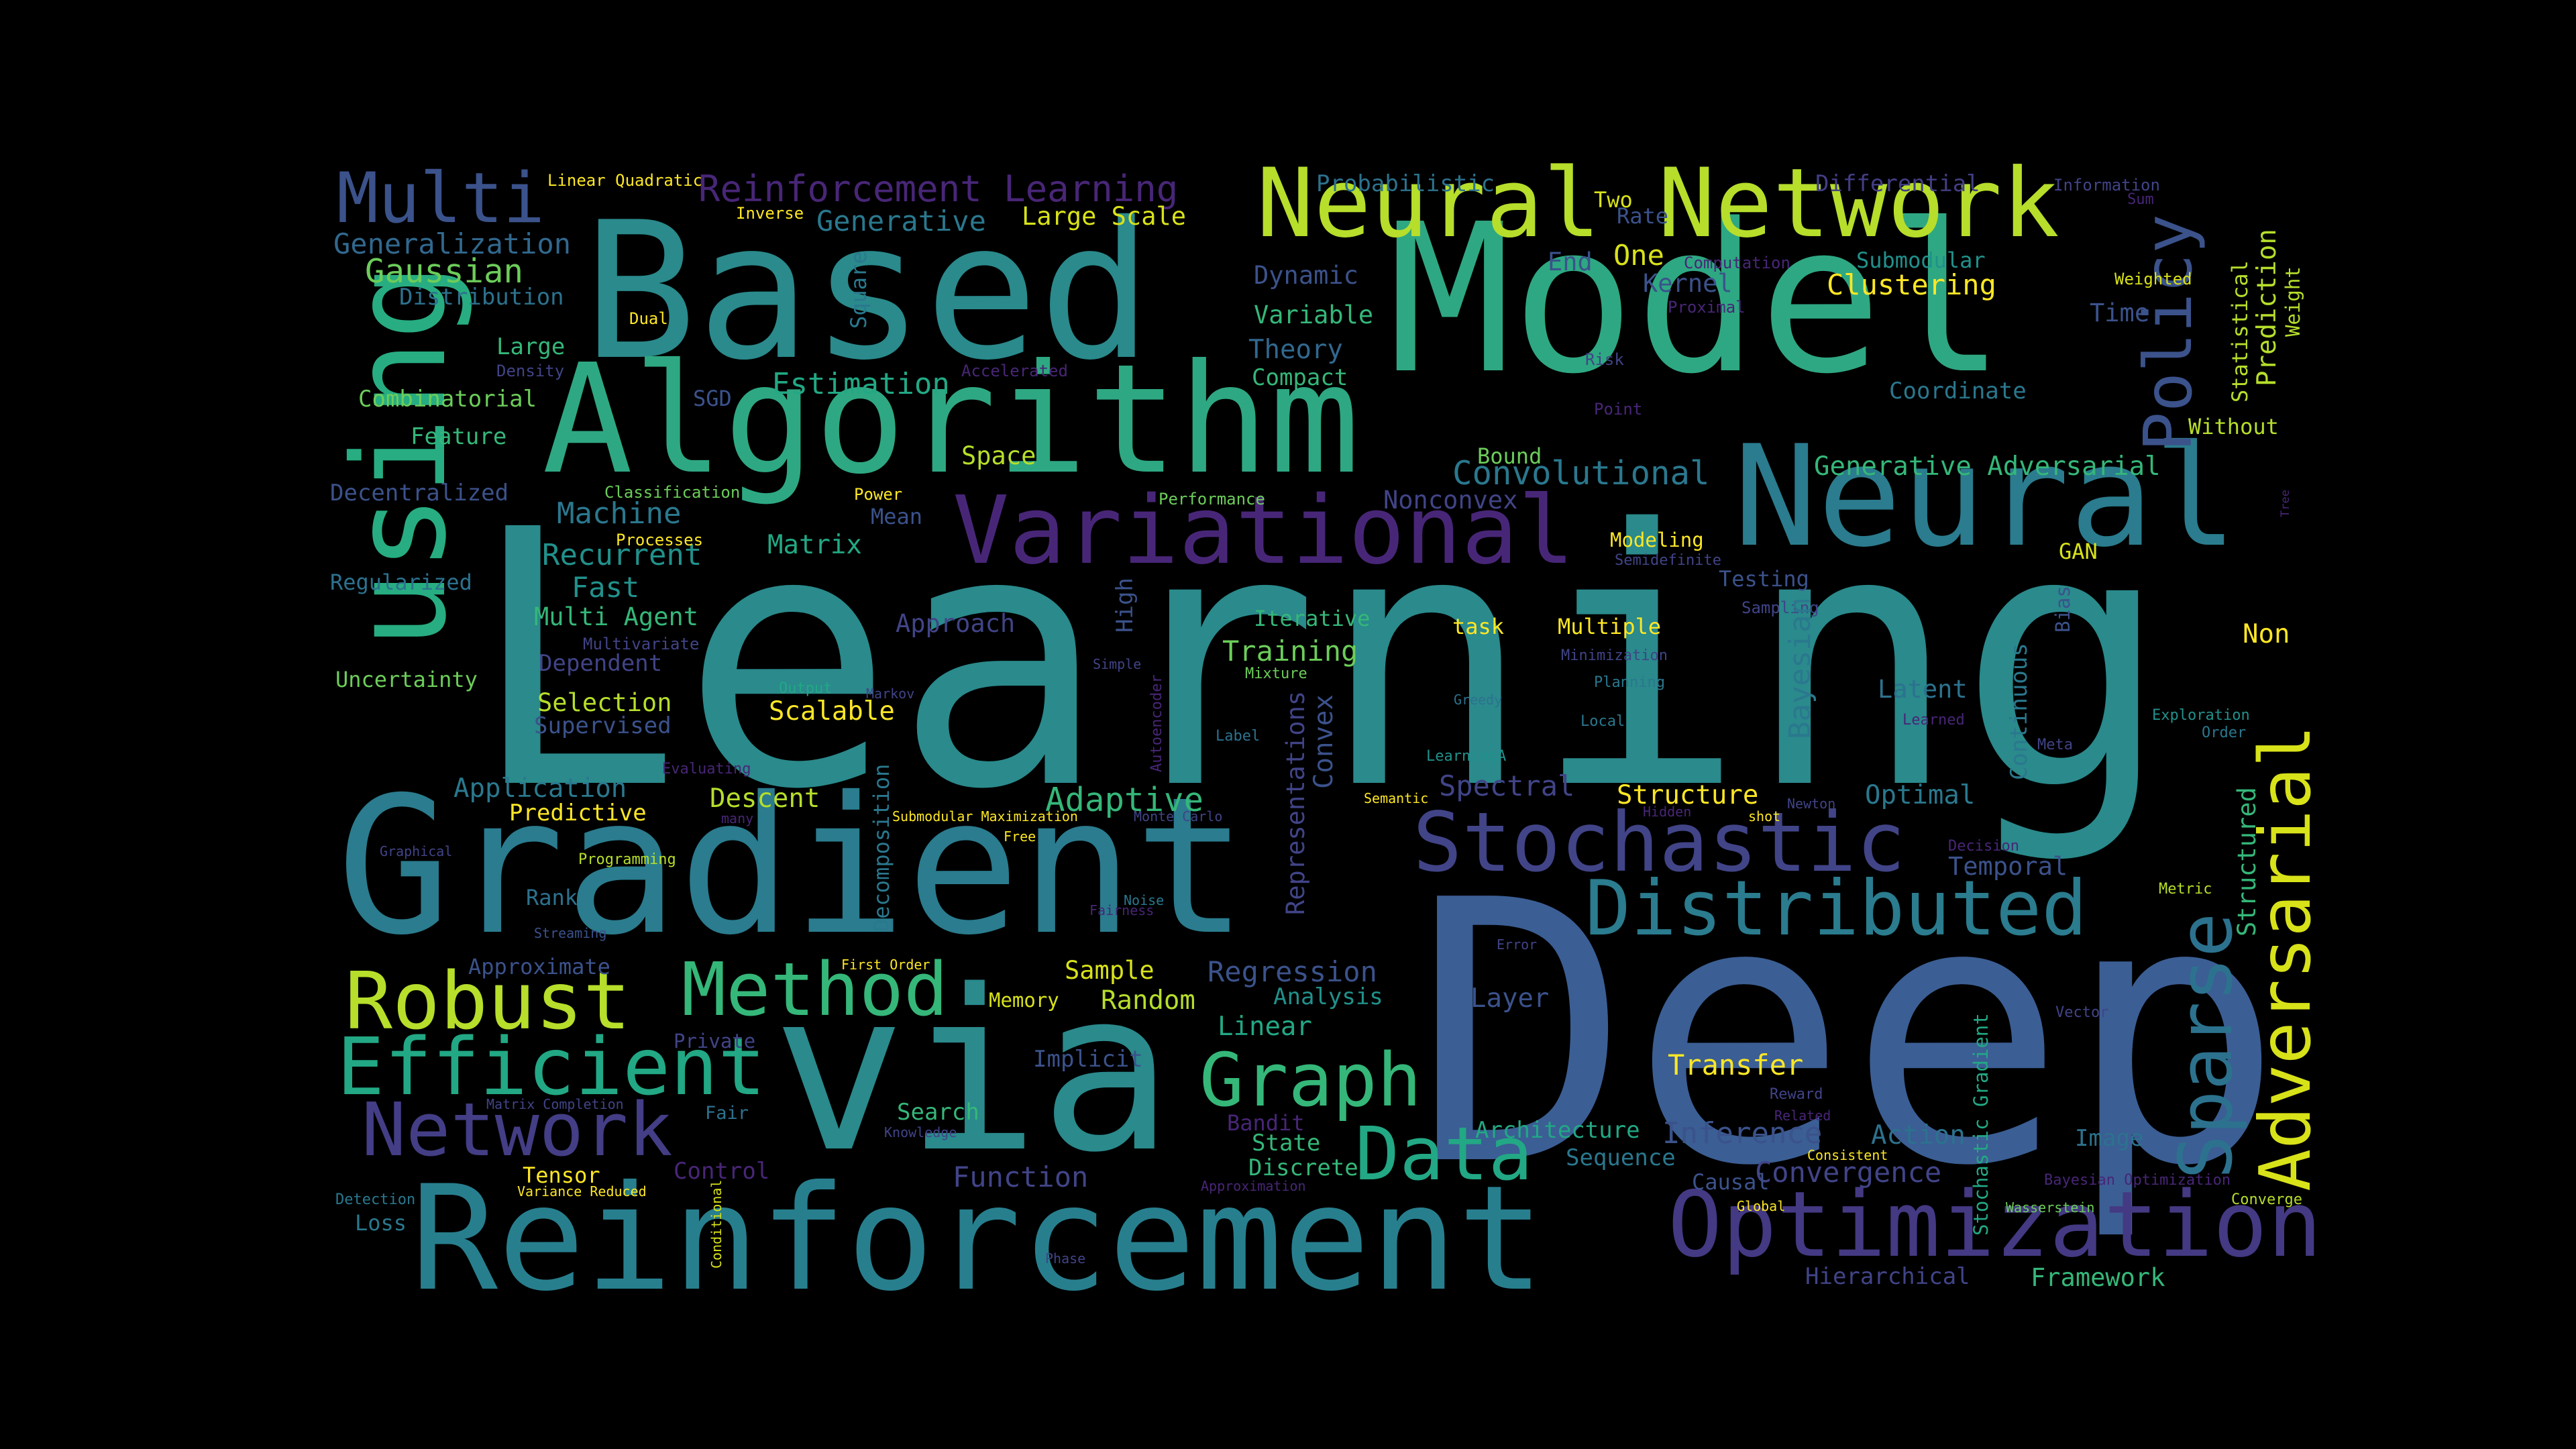  I want to click on word-theory: Theory, so click(1295, 350).